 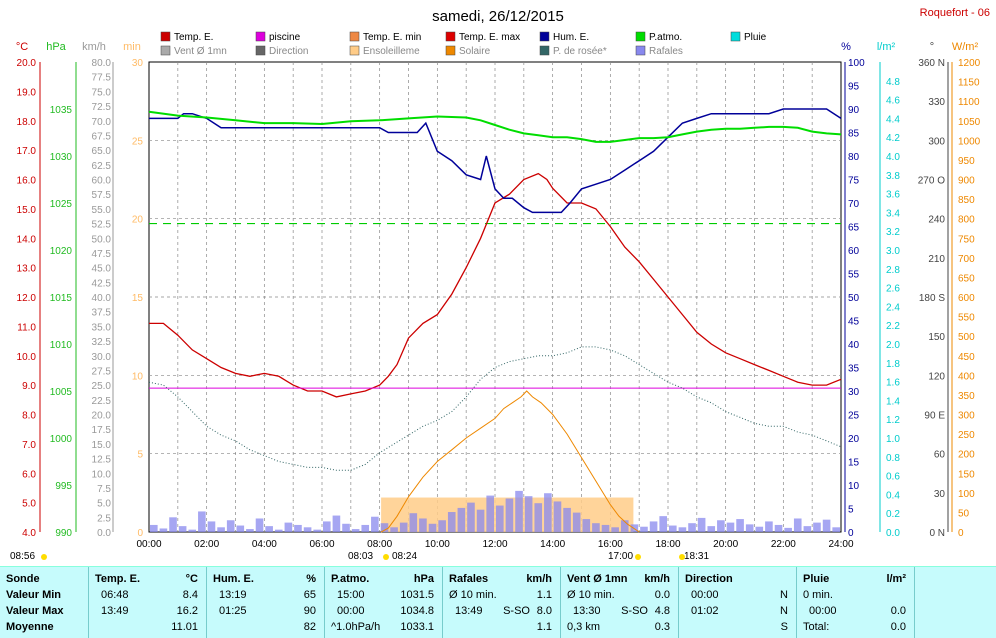 I want to click on pct-tick-label: 90, so click(x=854, y=110).